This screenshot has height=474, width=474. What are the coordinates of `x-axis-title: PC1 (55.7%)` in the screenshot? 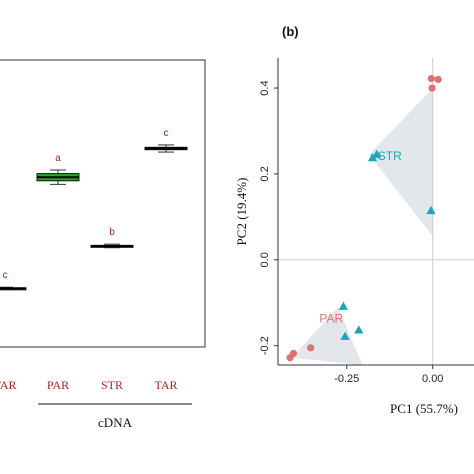 It's located at (424, 408).